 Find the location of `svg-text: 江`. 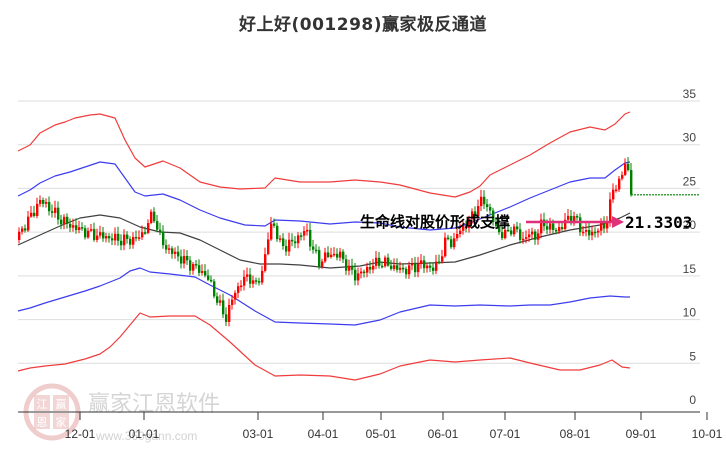

svg-text: 江 is located at coordinates (42, 404).